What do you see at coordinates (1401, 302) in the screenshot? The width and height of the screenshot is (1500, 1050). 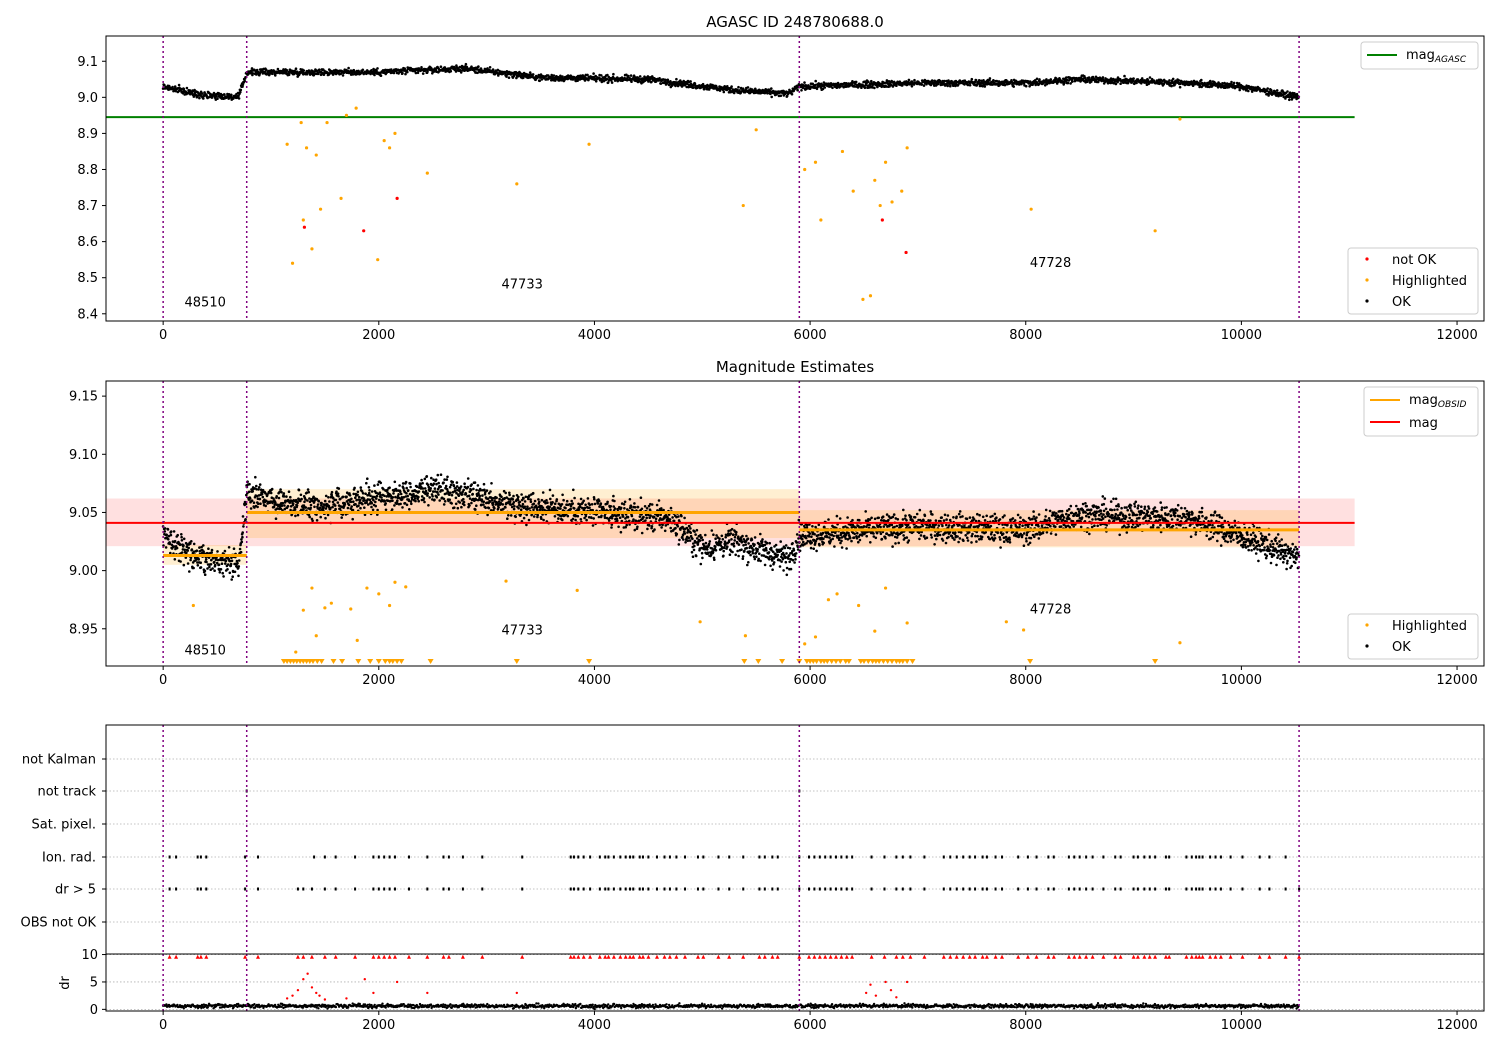 I see `legend-label-ok: OK` at bounding box center [1401, 302].